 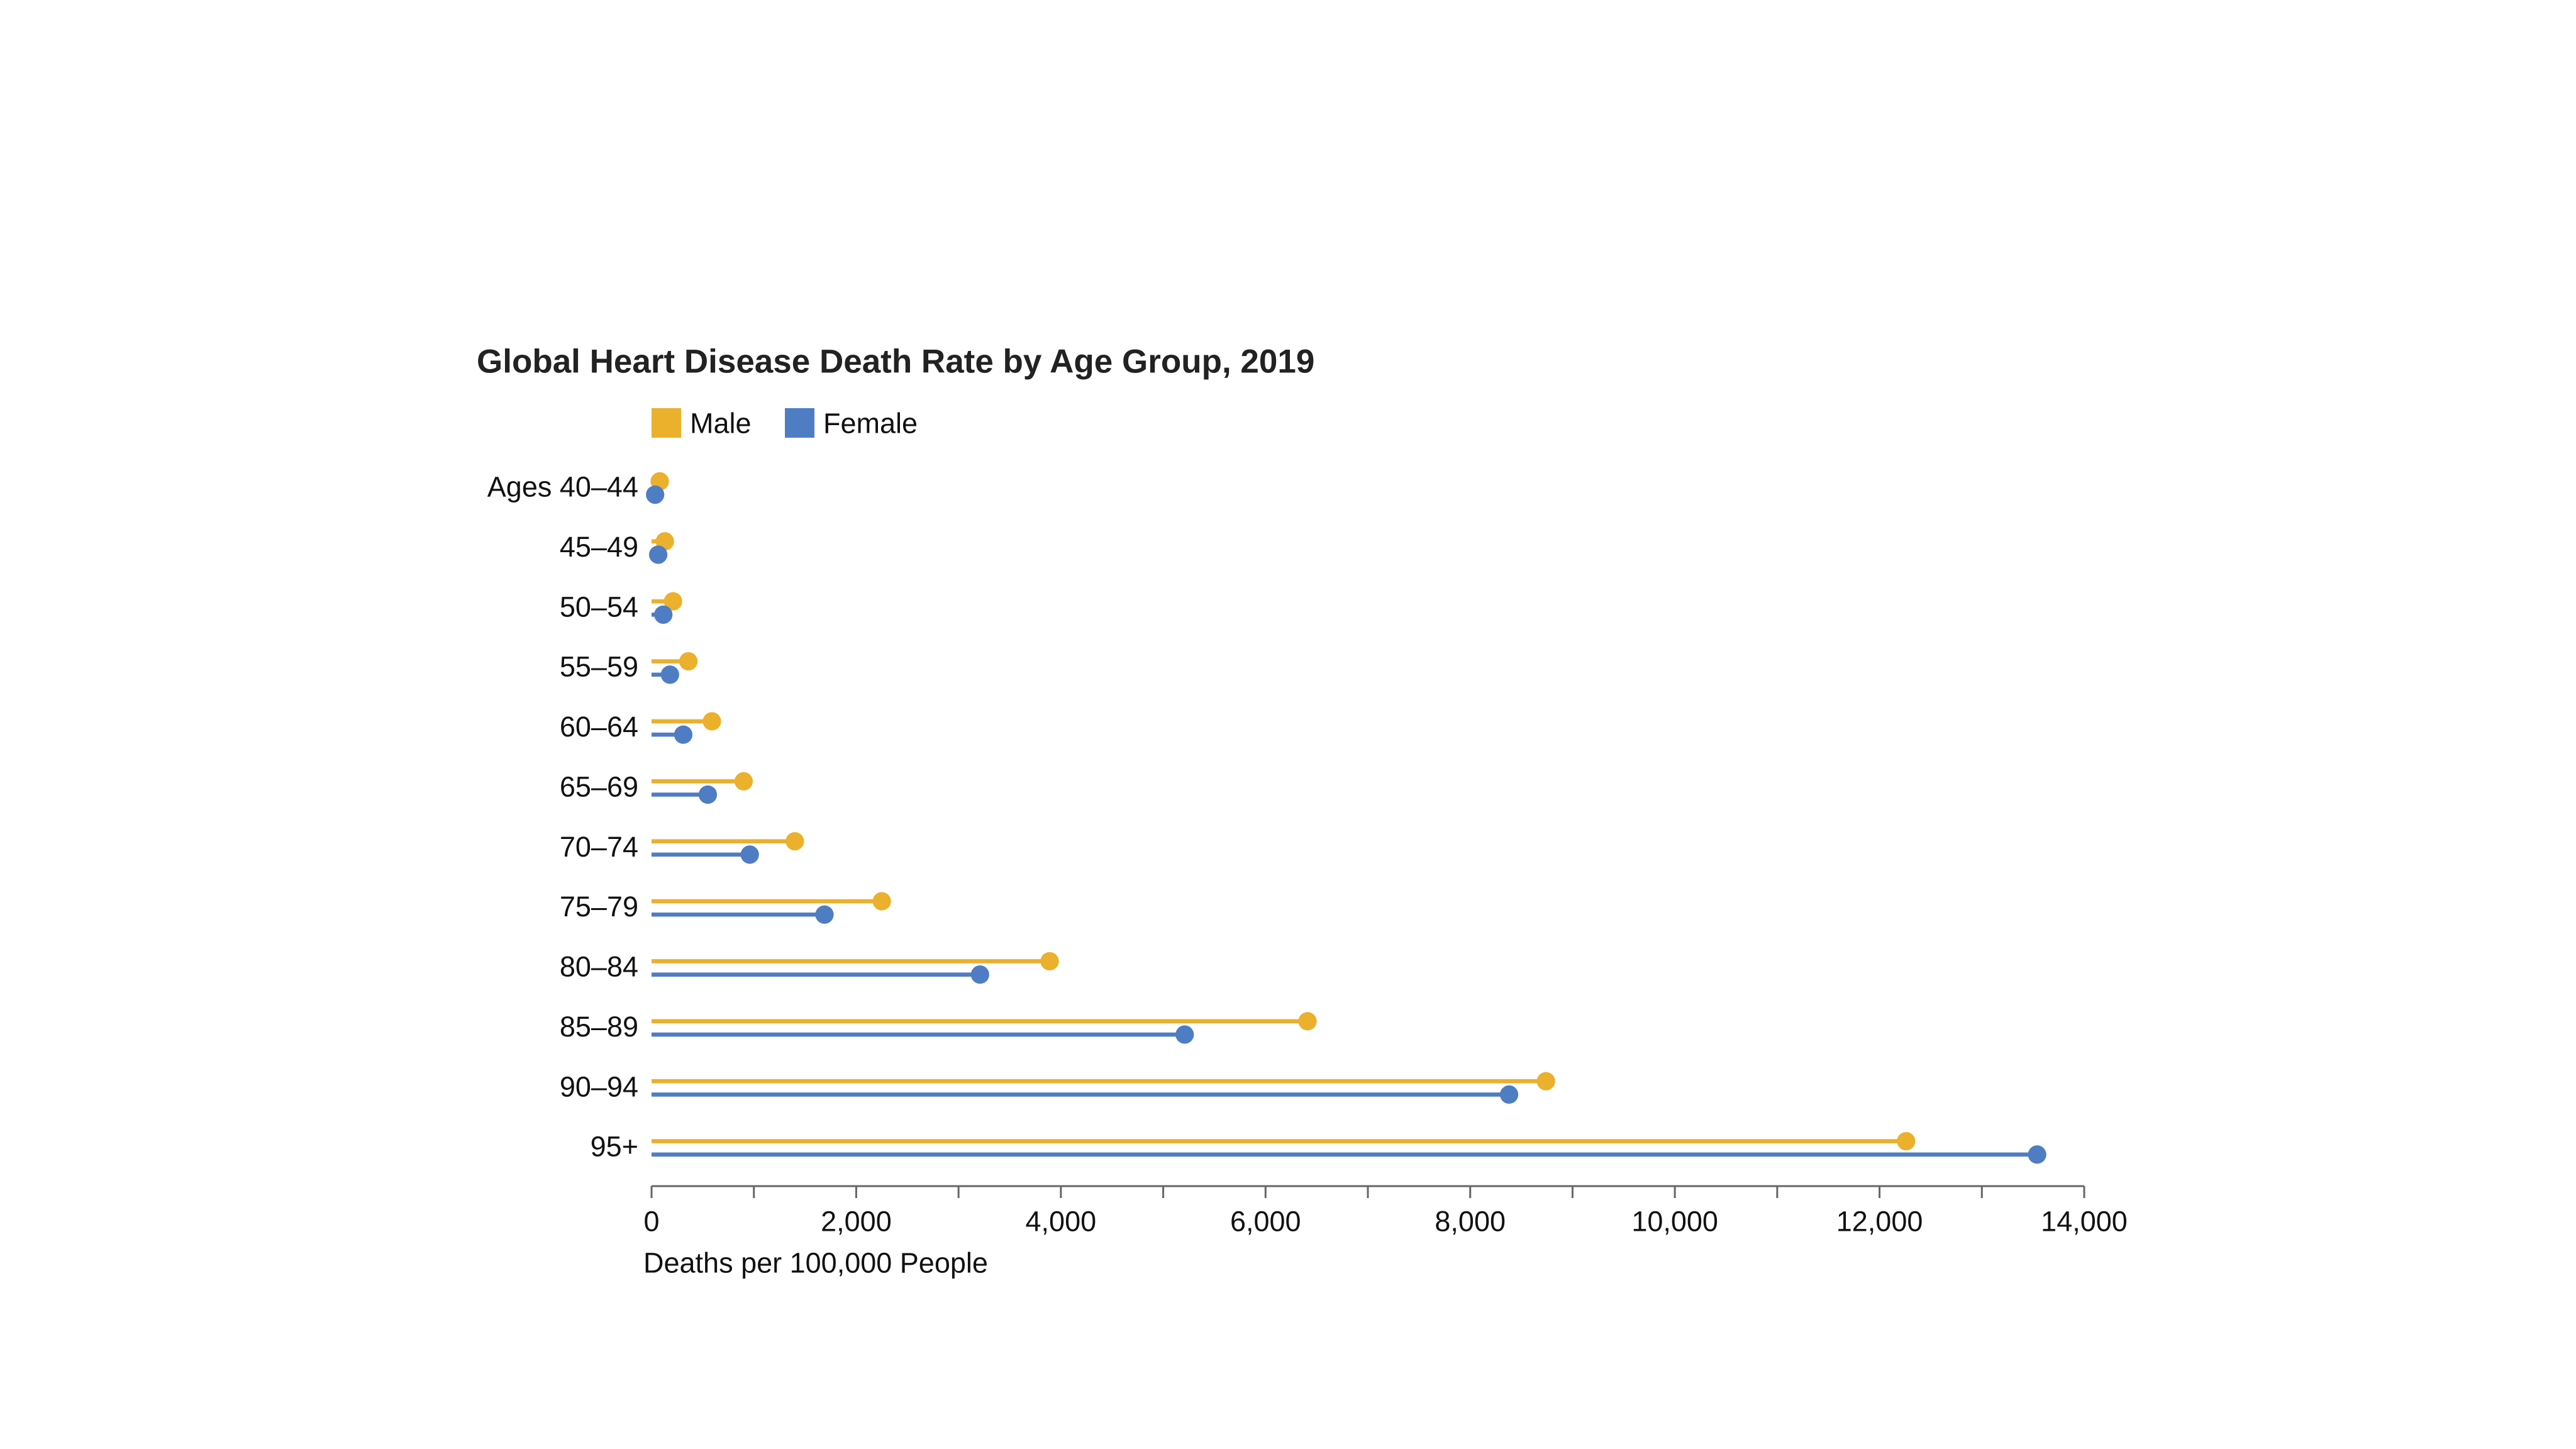 What do you see at coordinates (599, 727) in the screenshot?
I see `category-label: 60–64` at bounding box center [599, 727].